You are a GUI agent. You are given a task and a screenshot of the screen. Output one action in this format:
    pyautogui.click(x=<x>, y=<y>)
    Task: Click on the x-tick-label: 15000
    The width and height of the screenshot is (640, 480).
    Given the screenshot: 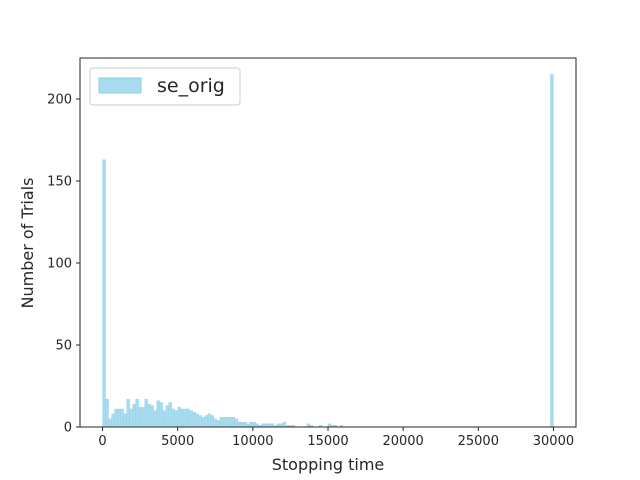 What is the action you would take?
    pyautogui.click(x=327, y=441)
    